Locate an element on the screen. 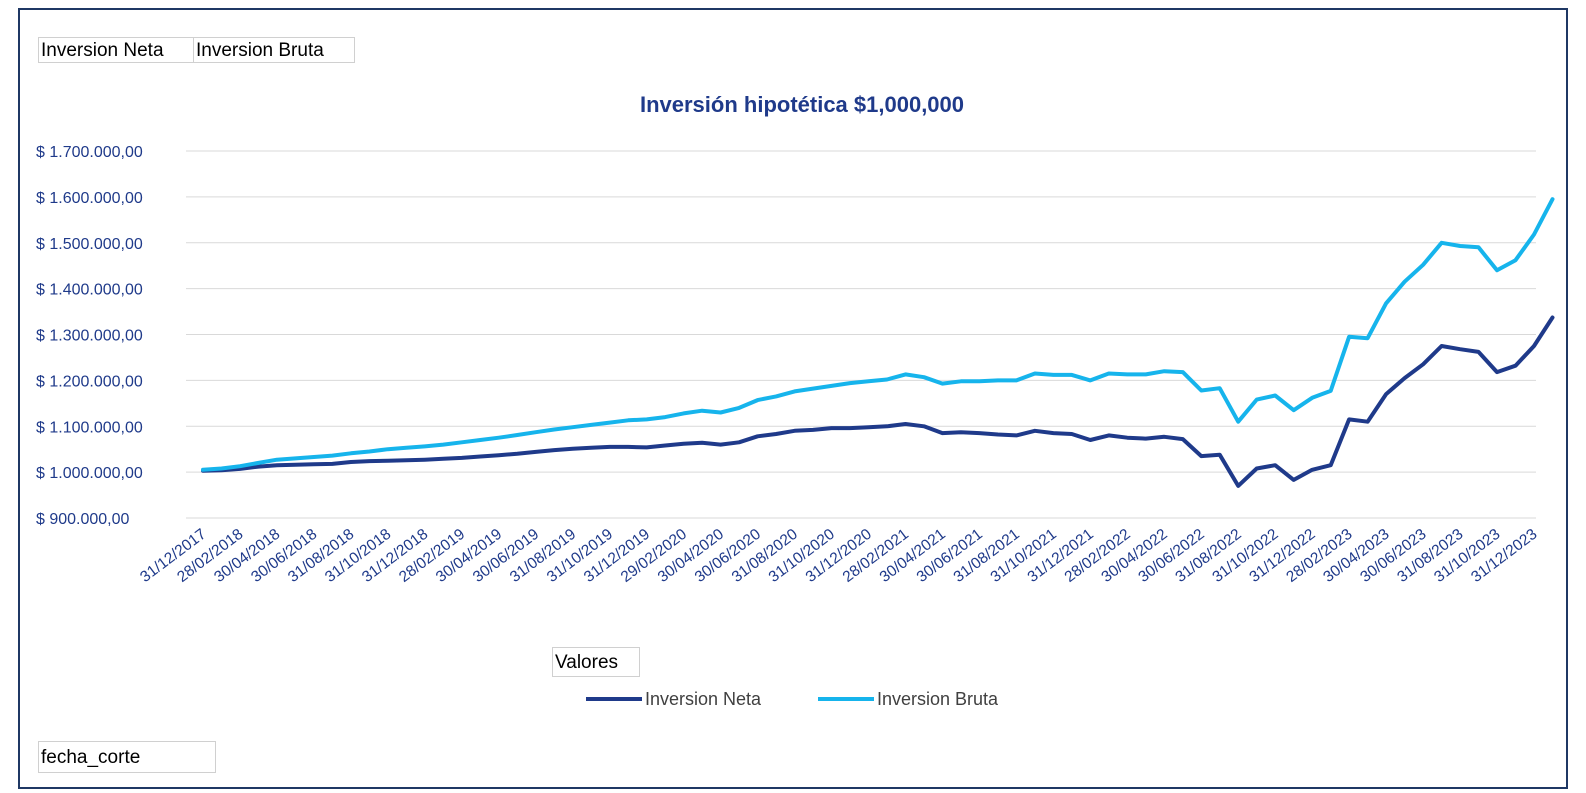  y-tick-label: $ 1.700.000,00 is located at coordinates (89, 152).